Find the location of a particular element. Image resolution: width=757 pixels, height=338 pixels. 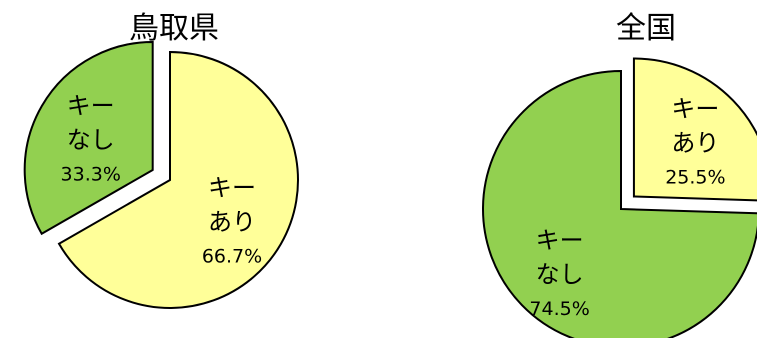

data-label-tottori-key-nashi-line-1: なし is located at coordinates (91, 140).